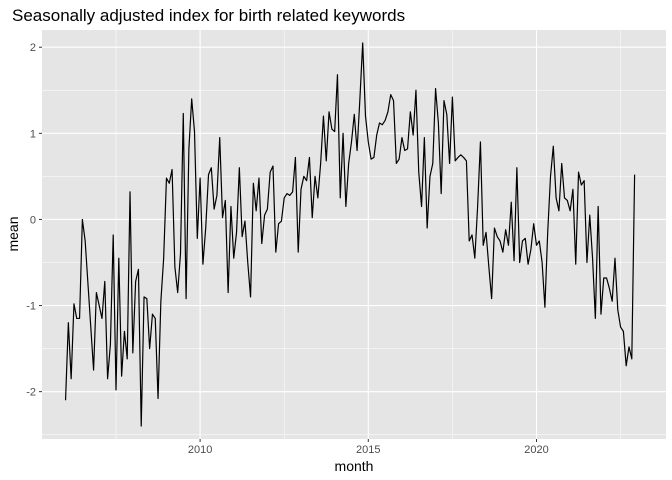 The image size is (672, 480). I want to click on y-tick-label: 0, so click(33, 220).